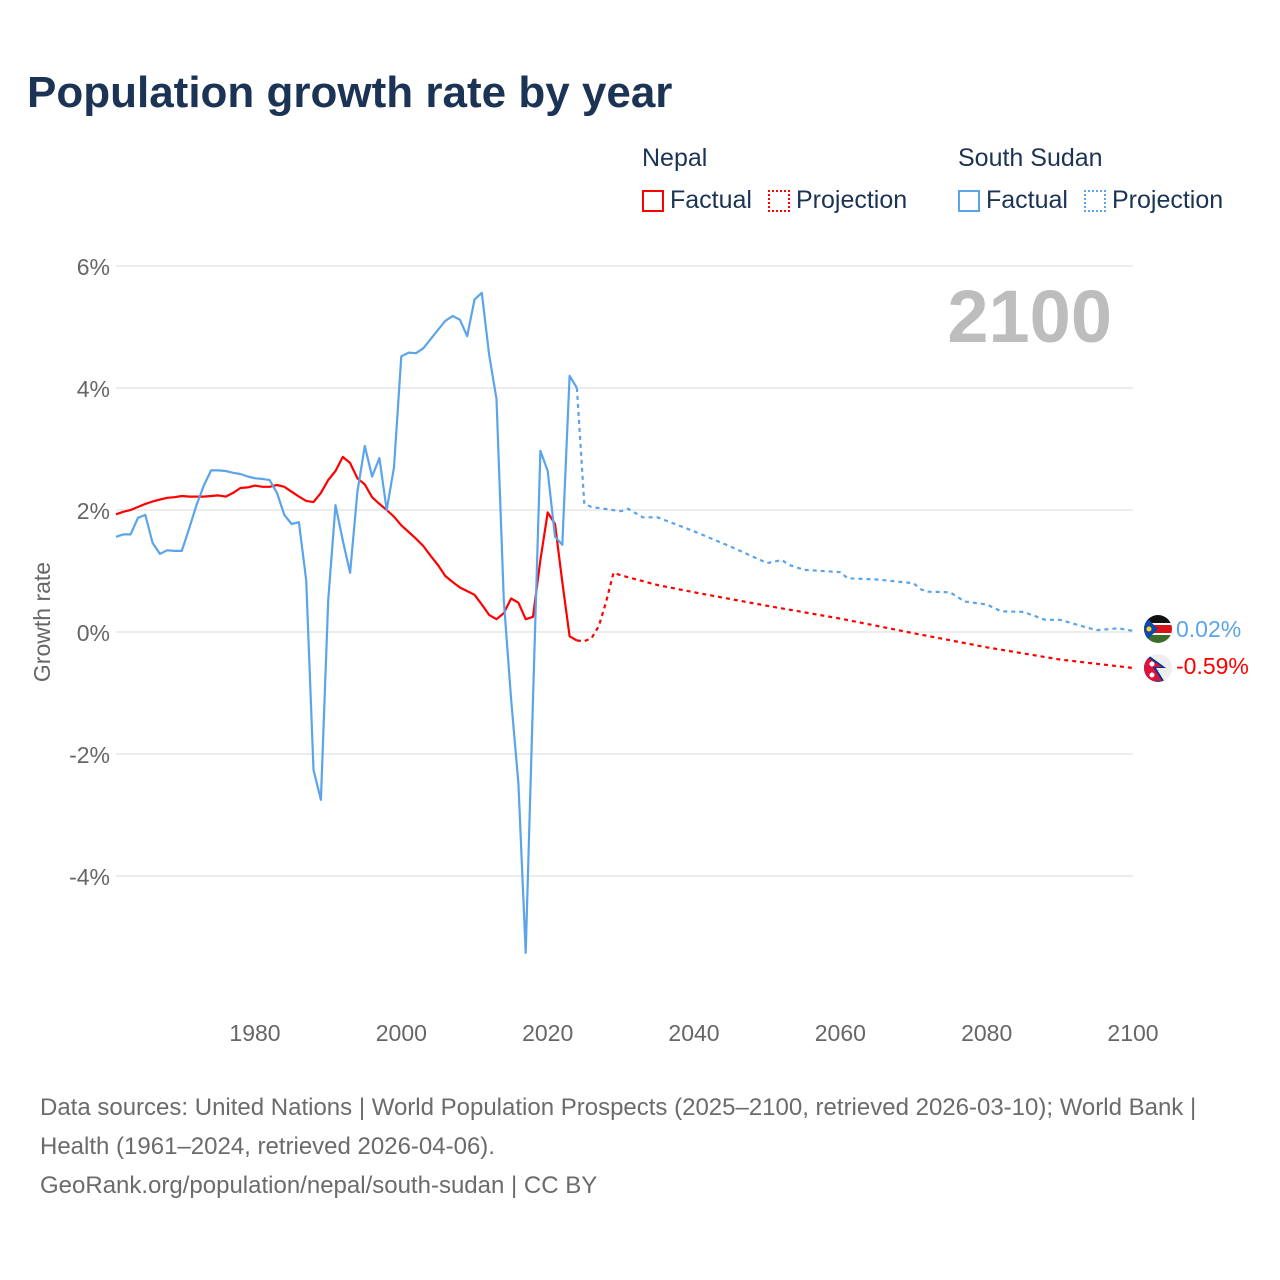 The width and height of the screenshot is (1280, 1280). Describe the element at coordinates (89, 572) in the screenshot. I see `y-tick-labels: 6% 4% 2% 0% -2% -4%` at that location.